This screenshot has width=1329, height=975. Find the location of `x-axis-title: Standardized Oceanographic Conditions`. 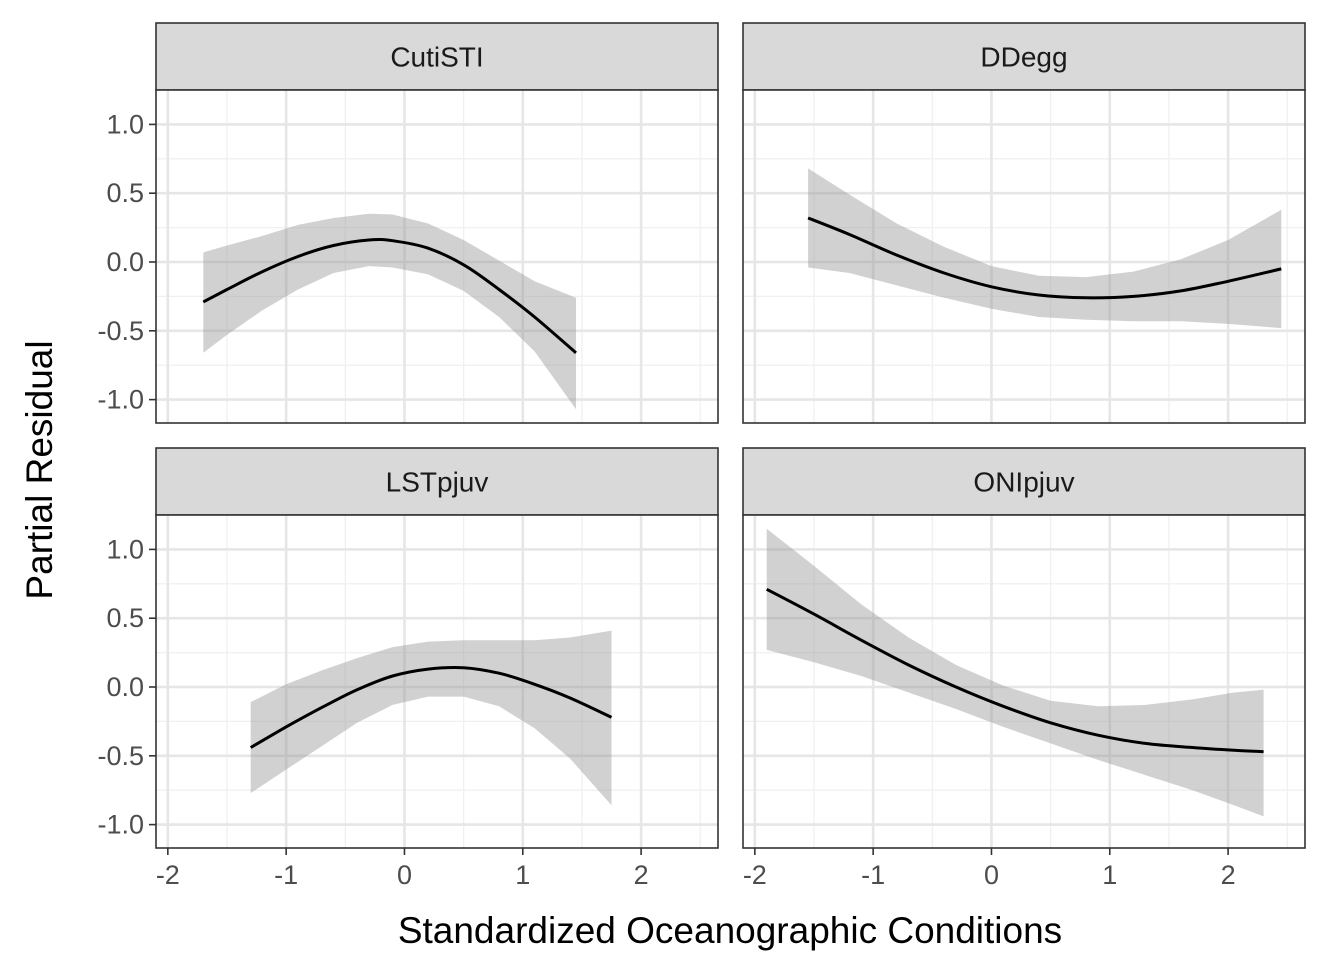

x-axis-title: Standardized Oceanographic Conditions is located at coordinates (730, 930).